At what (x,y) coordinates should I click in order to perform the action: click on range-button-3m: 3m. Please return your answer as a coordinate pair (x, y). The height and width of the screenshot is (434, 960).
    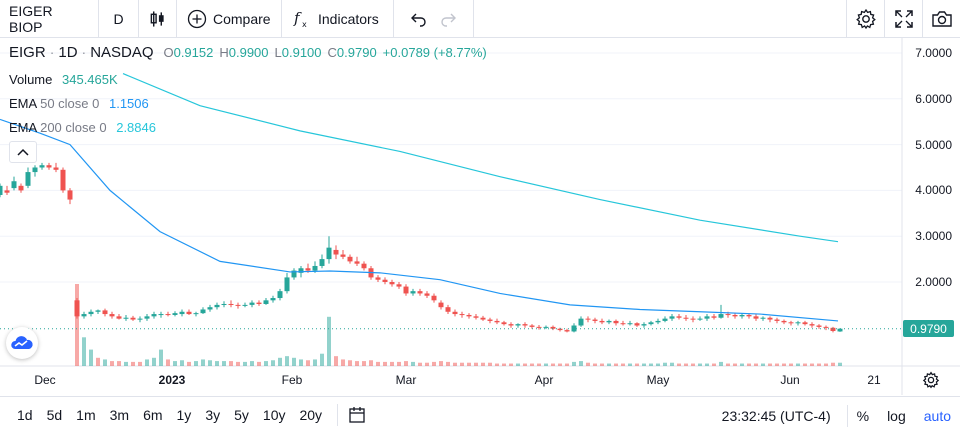
    Looking at the image, I should click on (119, 415).